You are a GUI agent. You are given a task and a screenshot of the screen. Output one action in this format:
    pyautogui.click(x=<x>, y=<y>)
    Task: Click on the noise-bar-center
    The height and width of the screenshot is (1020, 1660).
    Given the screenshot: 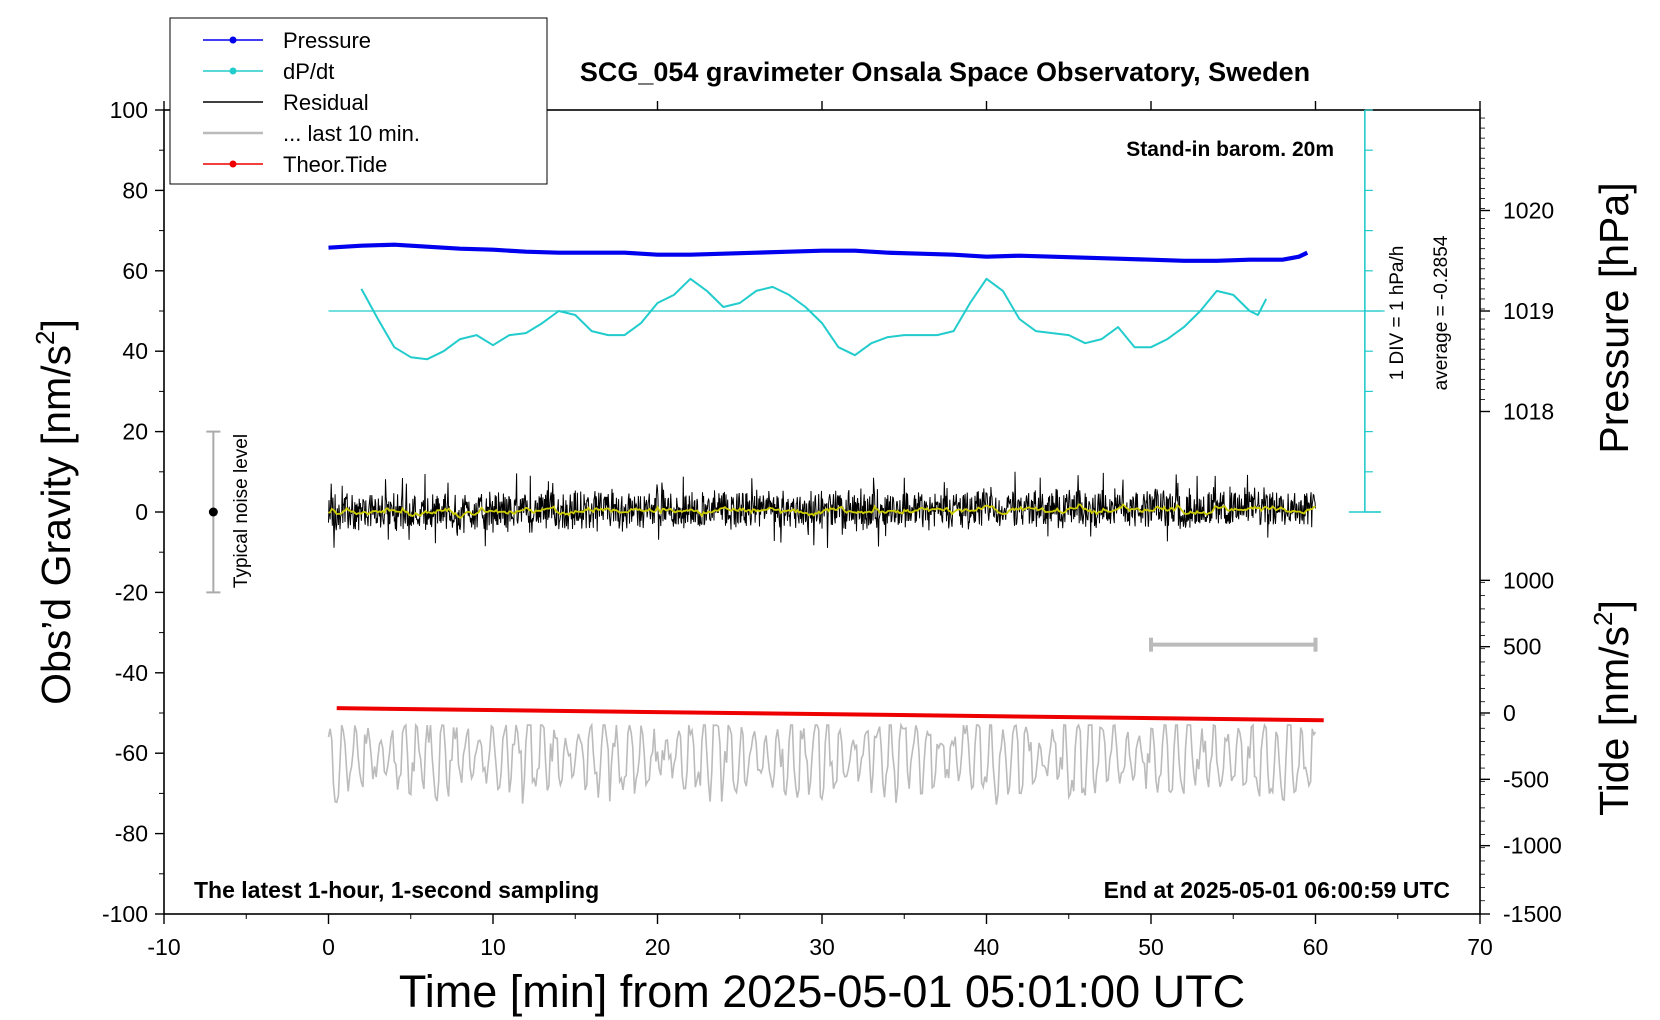 What is the action you would take?
    pyautogui.click(x=213, y=512)
    